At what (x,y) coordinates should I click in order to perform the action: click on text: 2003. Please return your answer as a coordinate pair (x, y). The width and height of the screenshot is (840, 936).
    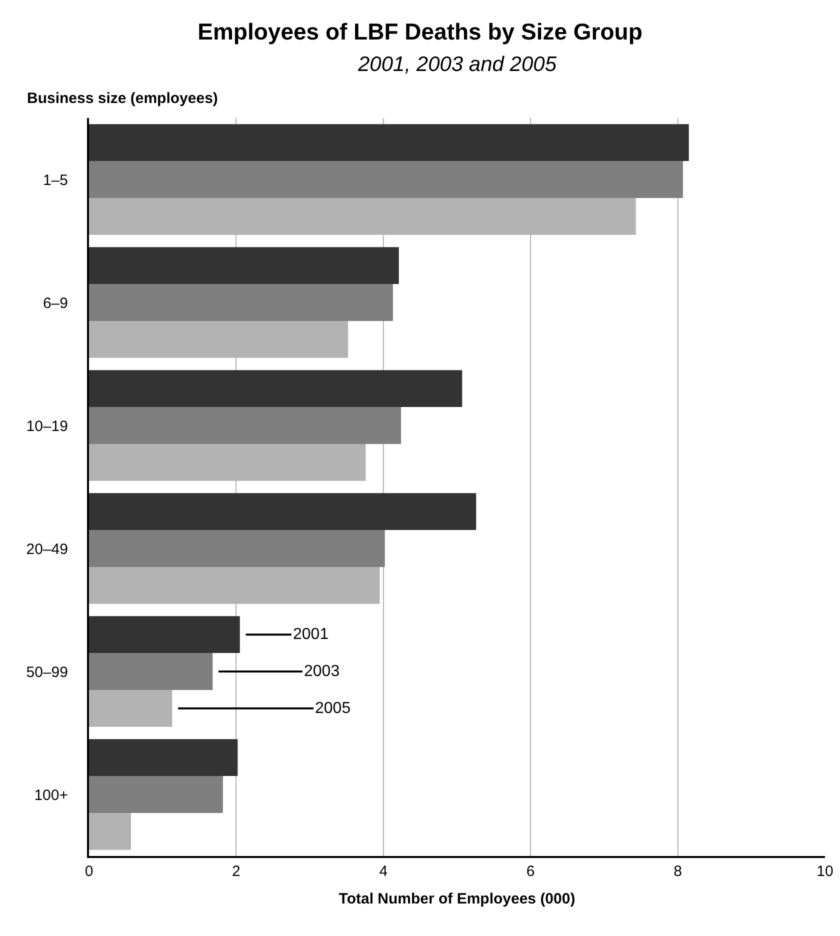
    Looking at the image, I should click on (322, 671).